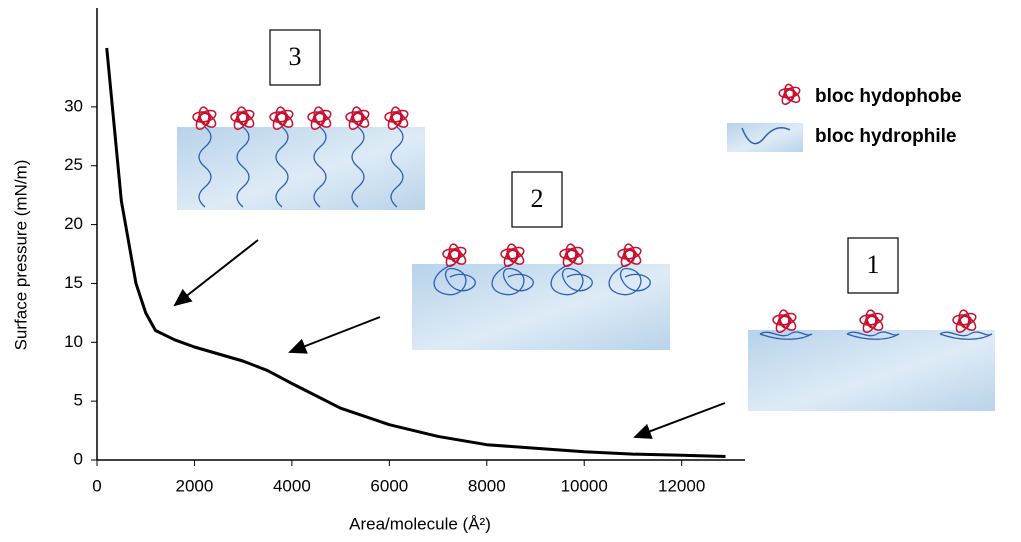  Describe the element at coordinates (78, 458) in the screenshot. I see `y-tick-label: 0` at that location.